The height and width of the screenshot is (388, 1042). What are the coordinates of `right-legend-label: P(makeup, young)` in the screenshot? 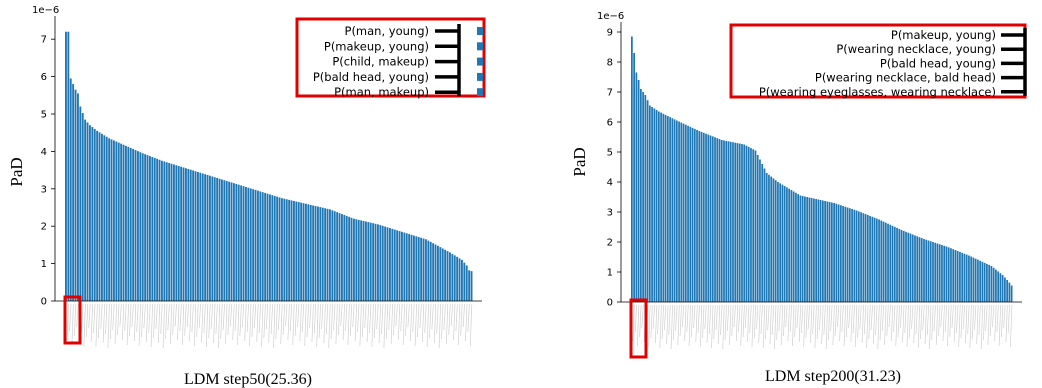 It's located at (943, 35).